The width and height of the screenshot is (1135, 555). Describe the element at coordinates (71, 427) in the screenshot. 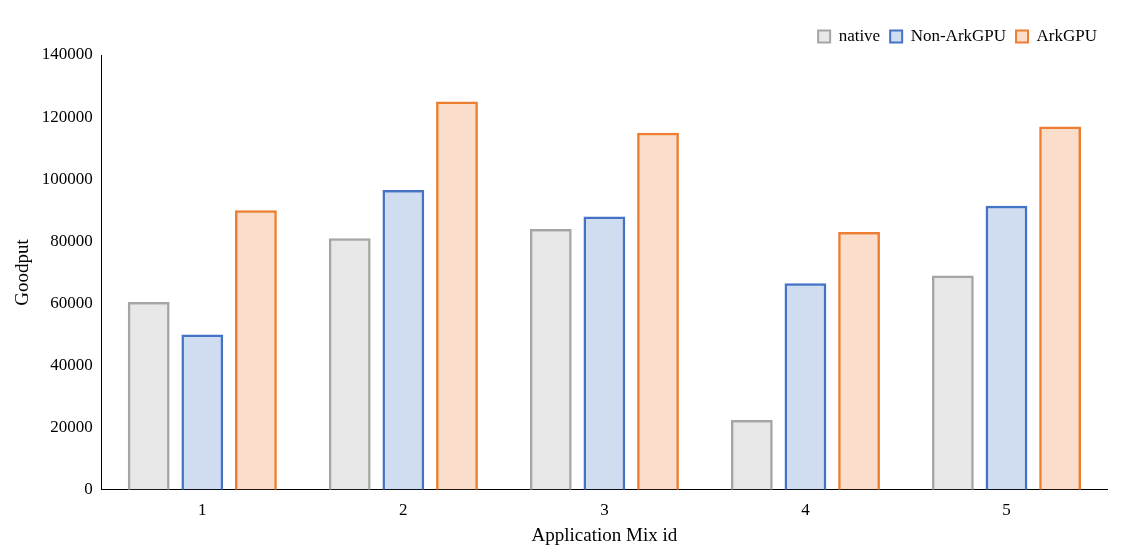

I see `y-tick-label: 20000` at that location.